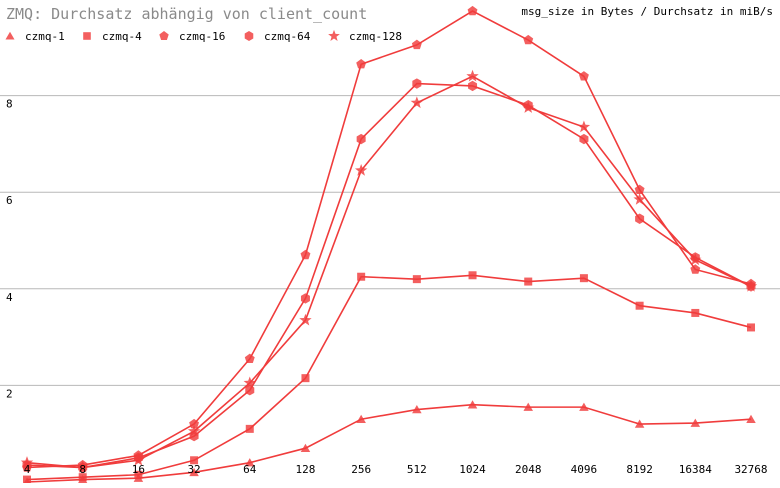  I want to click on y-tick-label-4: 4, so click(9, 297).